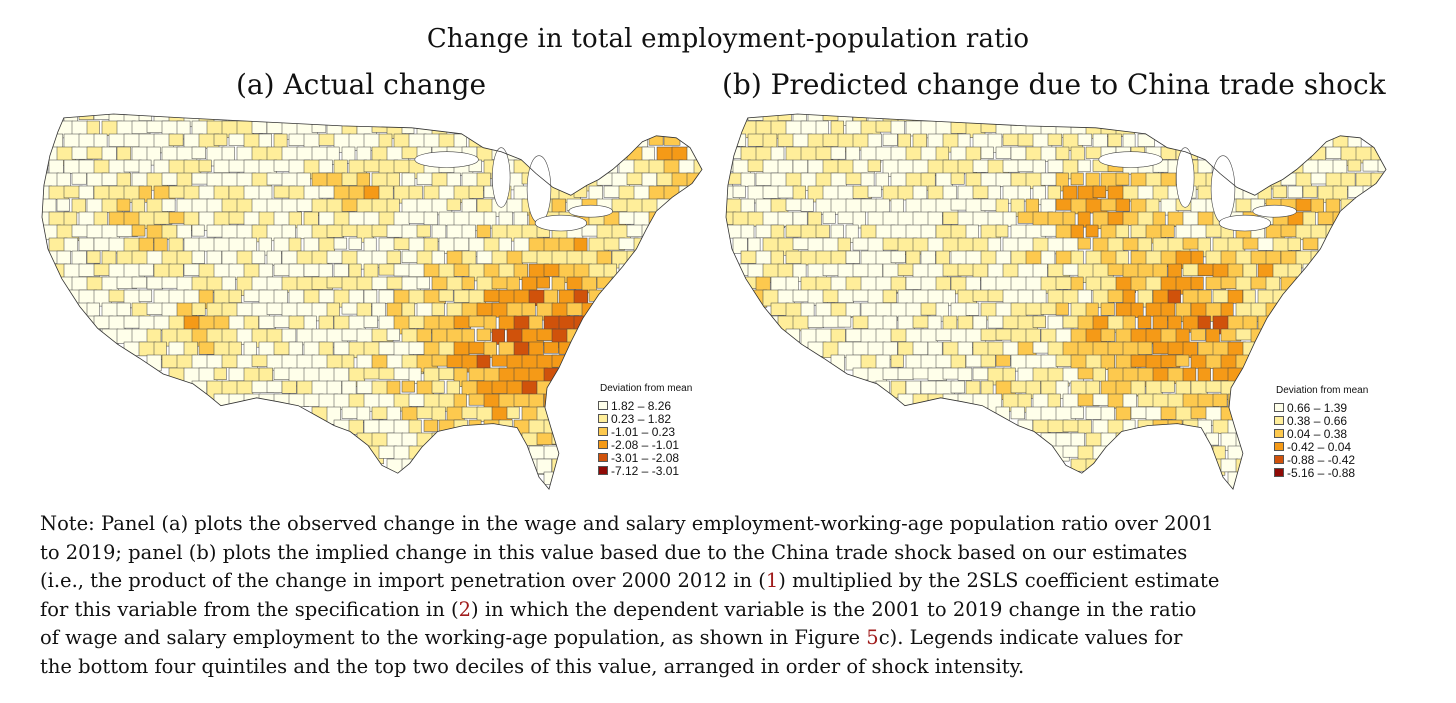 This screenshot has width=1456, height=703. I want to click on figure-ref-link: 5, so click(872, 638).